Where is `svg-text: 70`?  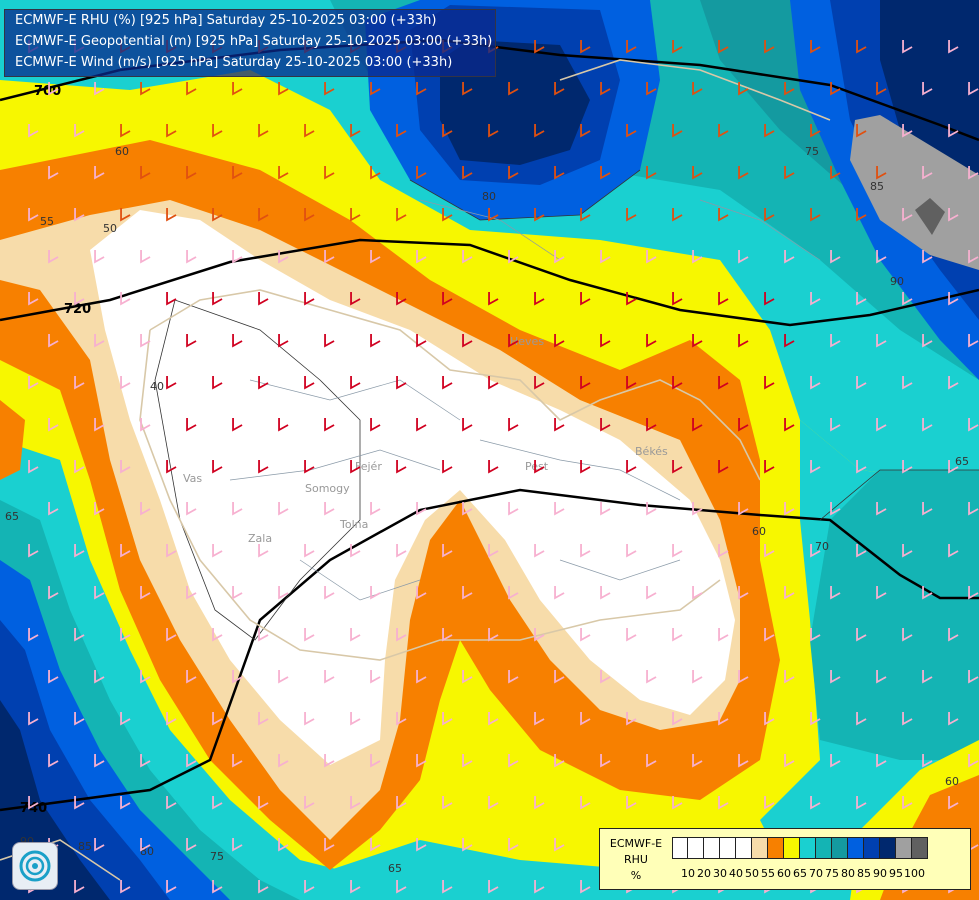
svg-text: 70 is located at coordinates (822, 546).